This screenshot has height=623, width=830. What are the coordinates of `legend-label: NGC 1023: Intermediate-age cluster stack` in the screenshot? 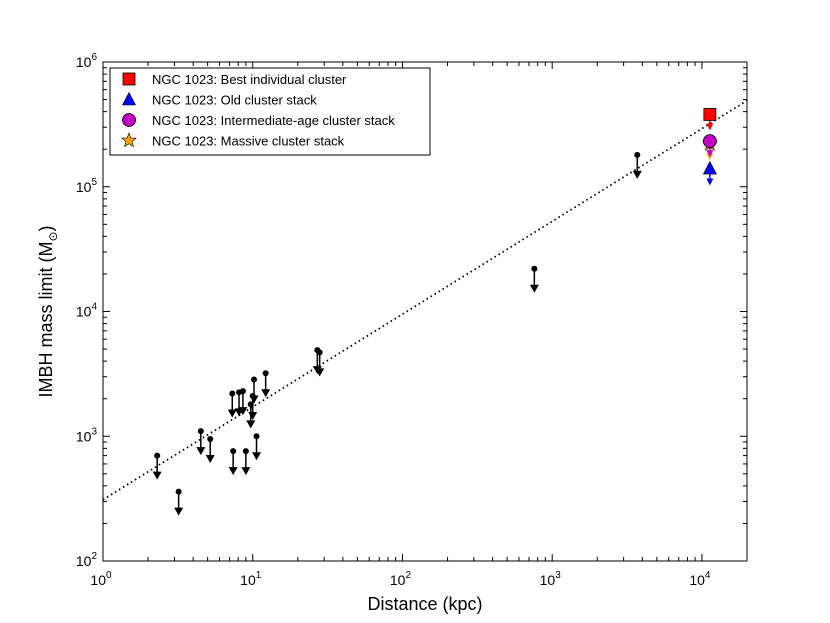 It's located at (273, 120).